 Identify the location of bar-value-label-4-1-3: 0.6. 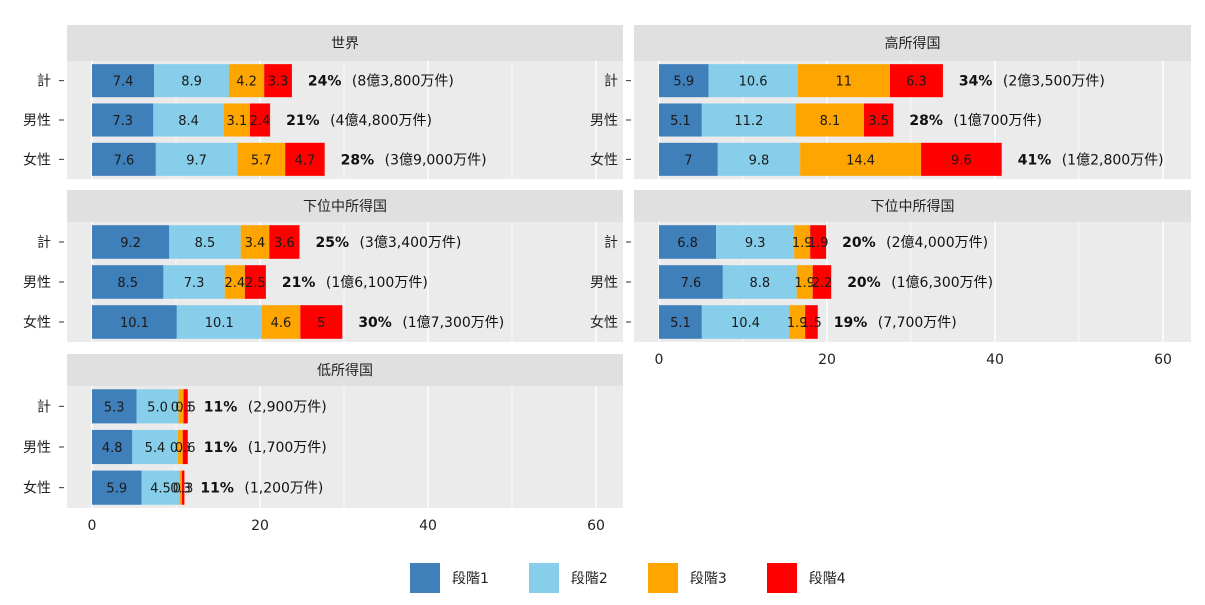
(185, 448).